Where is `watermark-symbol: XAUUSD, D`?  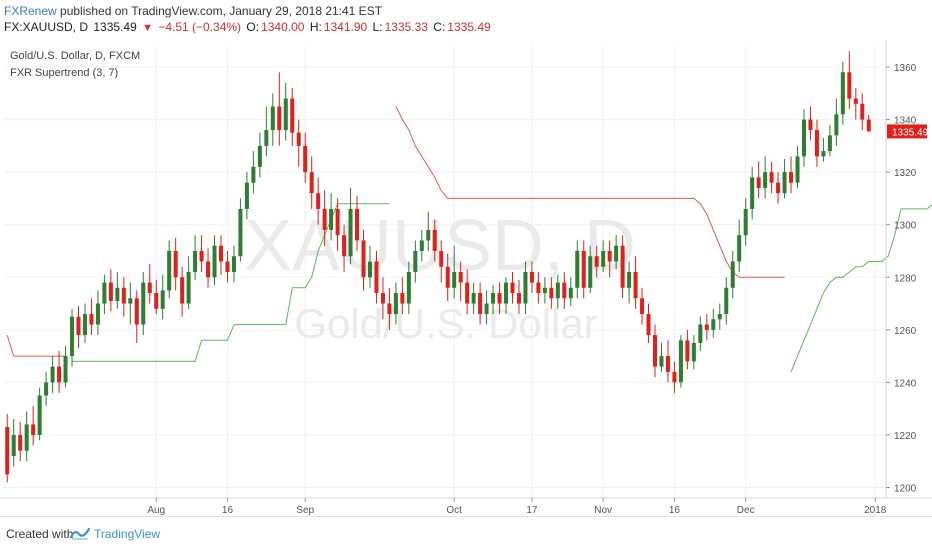
watermark-symbol: XAUUSD, D is located at coordinates (440, 246).